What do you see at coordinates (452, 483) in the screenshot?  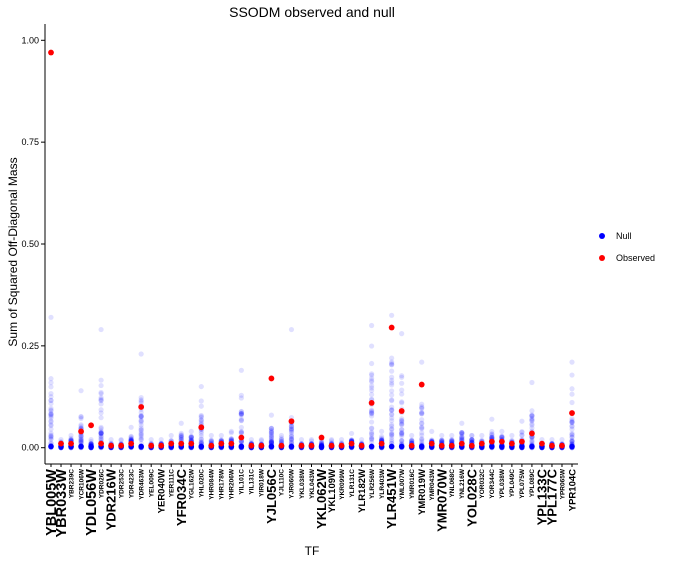 I see `x-tick-label: YNL068C` at bounding box center [452, 483].